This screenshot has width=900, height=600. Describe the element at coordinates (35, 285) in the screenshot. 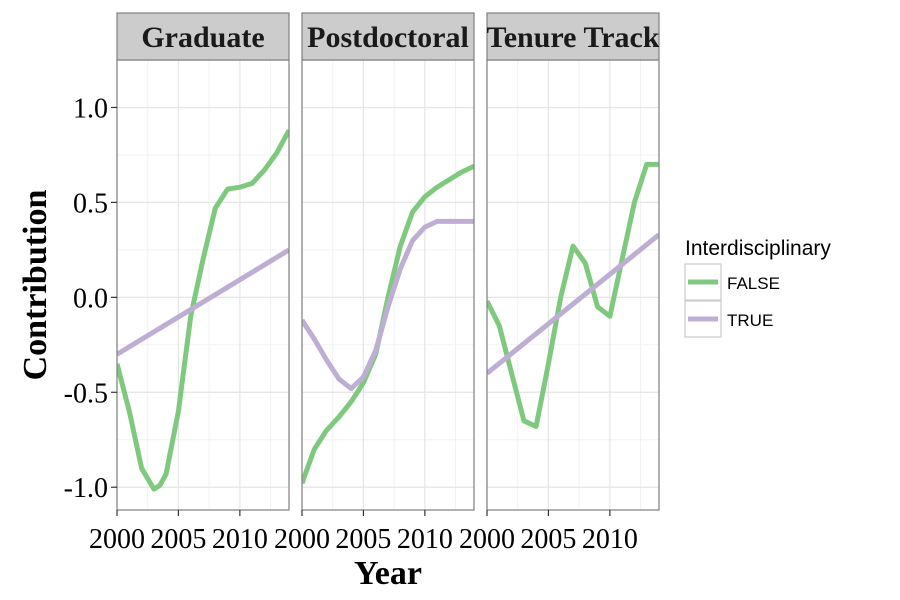

I see `y-axis-title: Contribution` at that location.